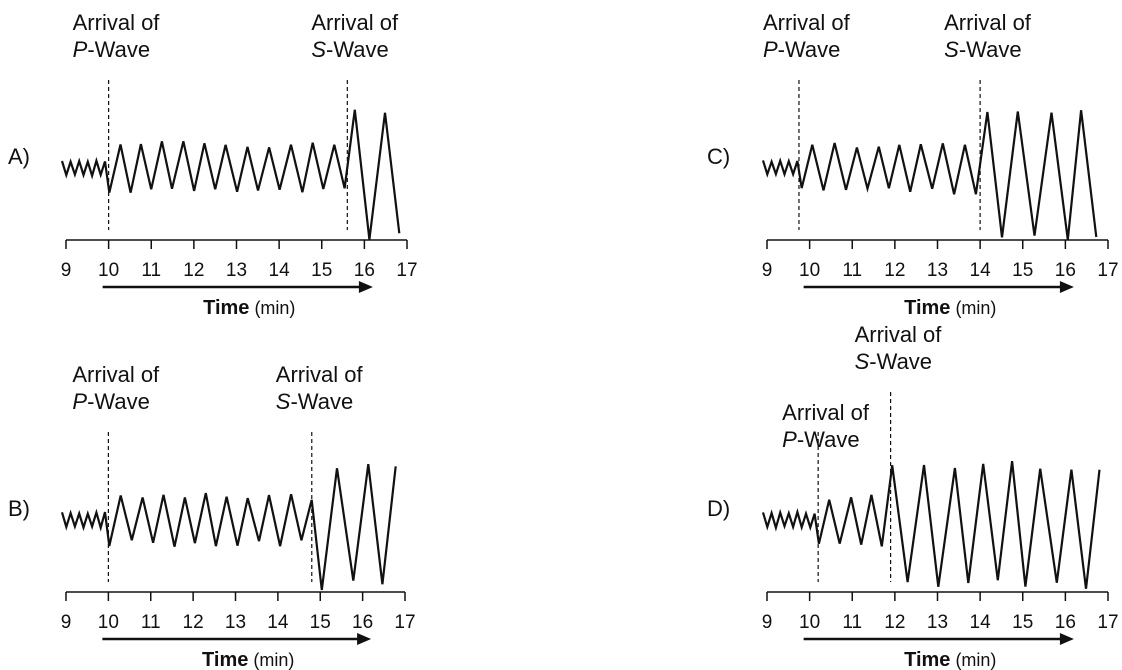 This screenshot has height=670, width=1122. What do you see at coordinates (19, 156) in the screenshot?
I see `option-letter: A)` at bounding box center [19, 156].